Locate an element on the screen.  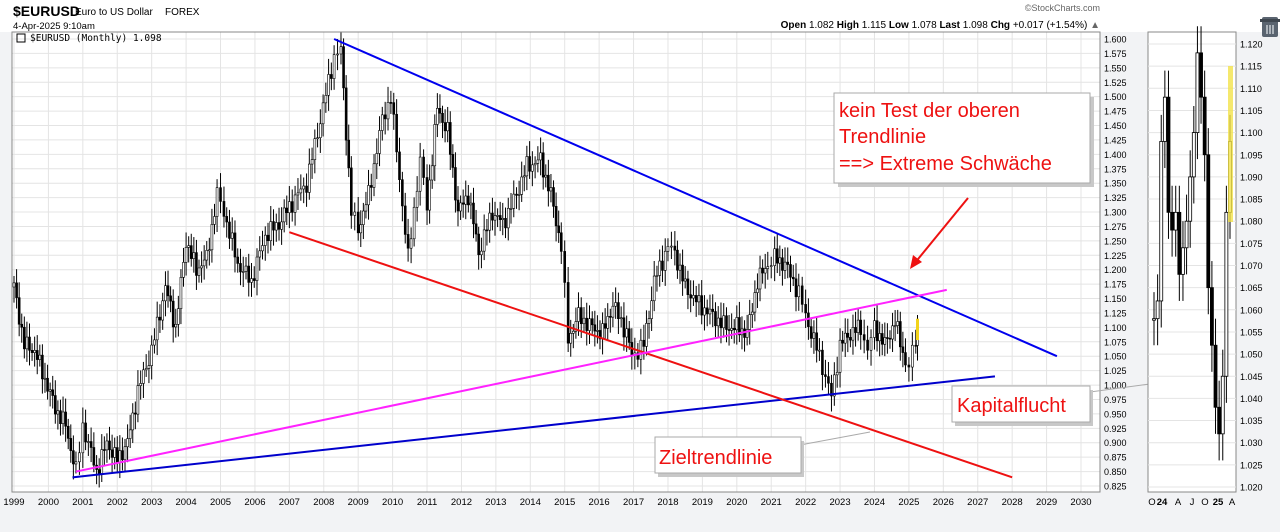
y-tick-label: 0.950 is located at coordinates (1115, 414).